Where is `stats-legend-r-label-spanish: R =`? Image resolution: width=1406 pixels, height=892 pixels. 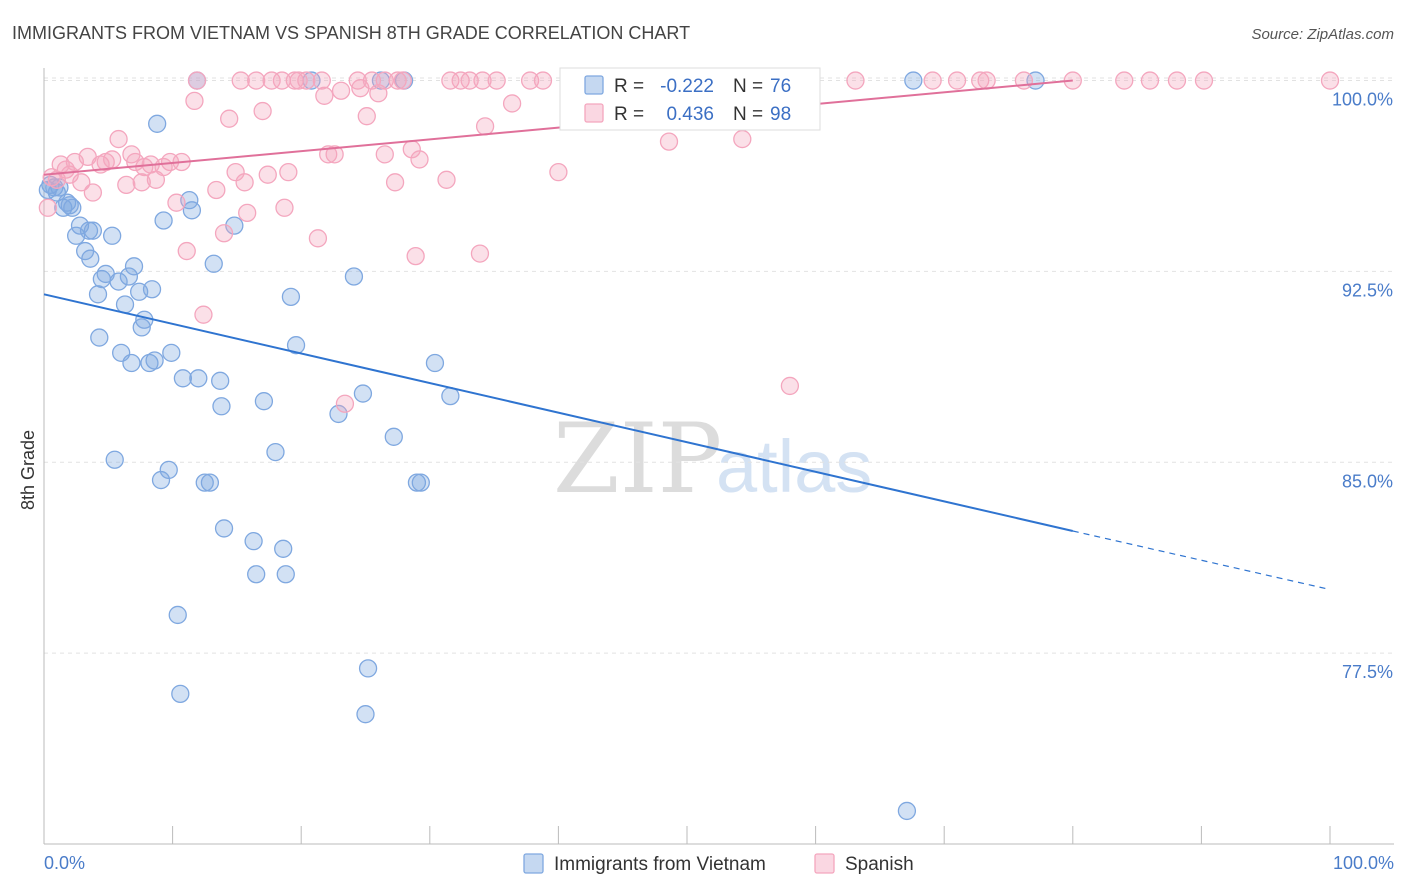
stats-legend-r-label-spanish: R = is located at coordinates (629, 114).